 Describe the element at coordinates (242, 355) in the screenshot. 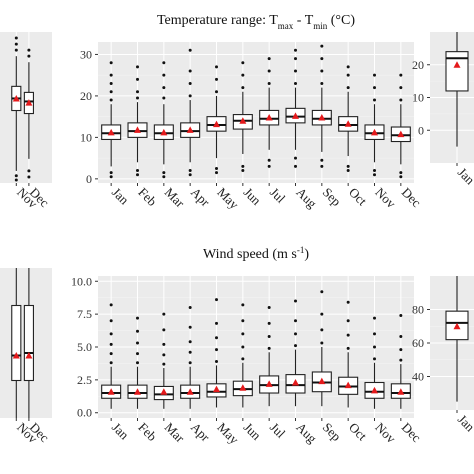

I see `box-jun` at that location.